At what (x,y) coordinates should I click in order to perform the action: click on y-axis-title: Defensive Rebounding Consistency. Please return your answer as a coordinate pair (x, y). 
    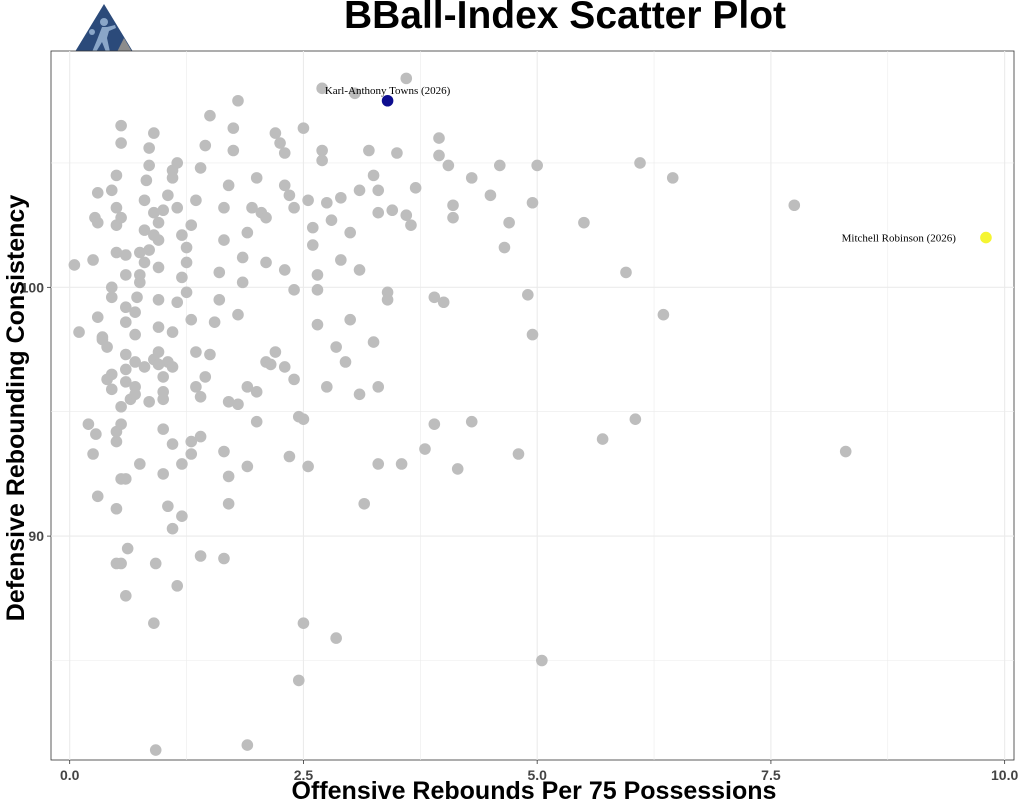
    Looking at the image, I should click on (16, 408).